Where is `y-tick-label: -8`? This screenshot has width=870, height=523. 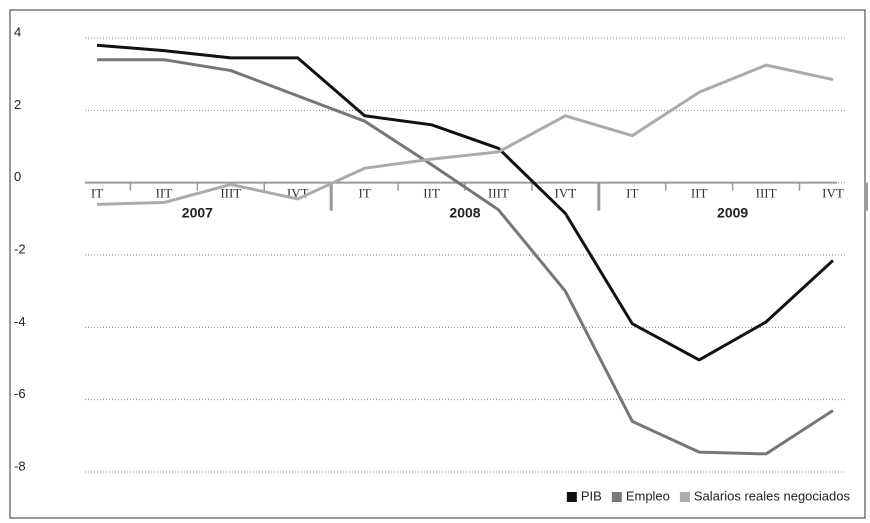 y-tick-label: -8 is located at coordinates (20, 465).